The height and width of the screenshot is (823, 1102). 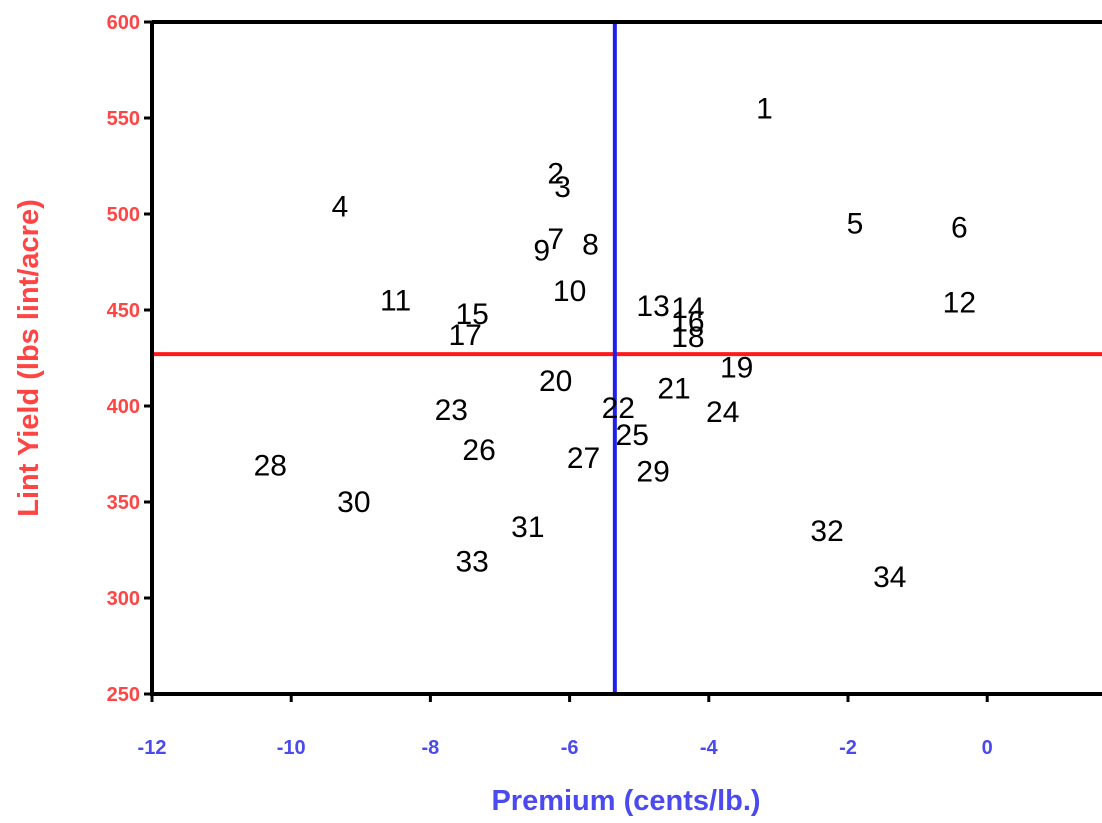 I want to click on x-tick-label: -10, so click(x=291, y=748).